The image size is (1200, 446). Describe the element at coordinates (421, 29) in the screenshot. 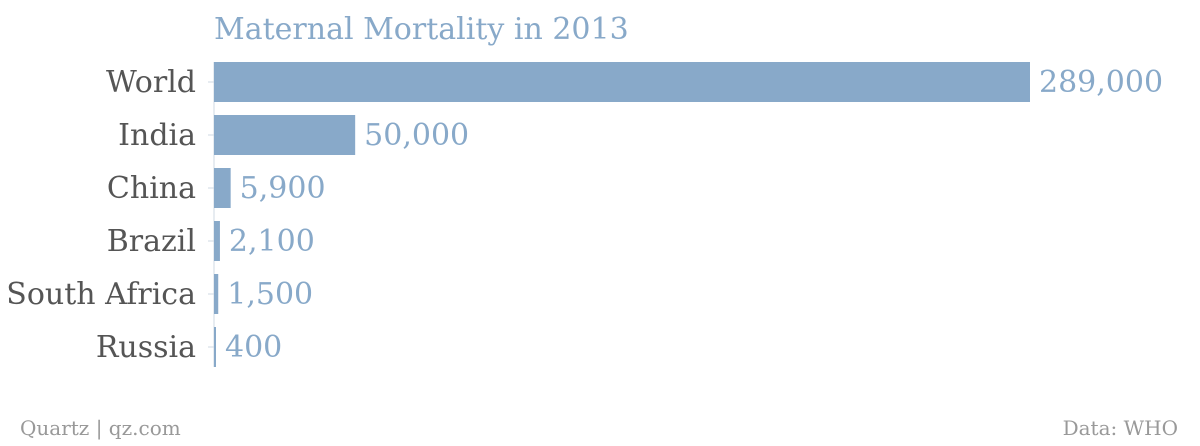

I see `chart-title: Maternal Mortality in 2013` at that location.